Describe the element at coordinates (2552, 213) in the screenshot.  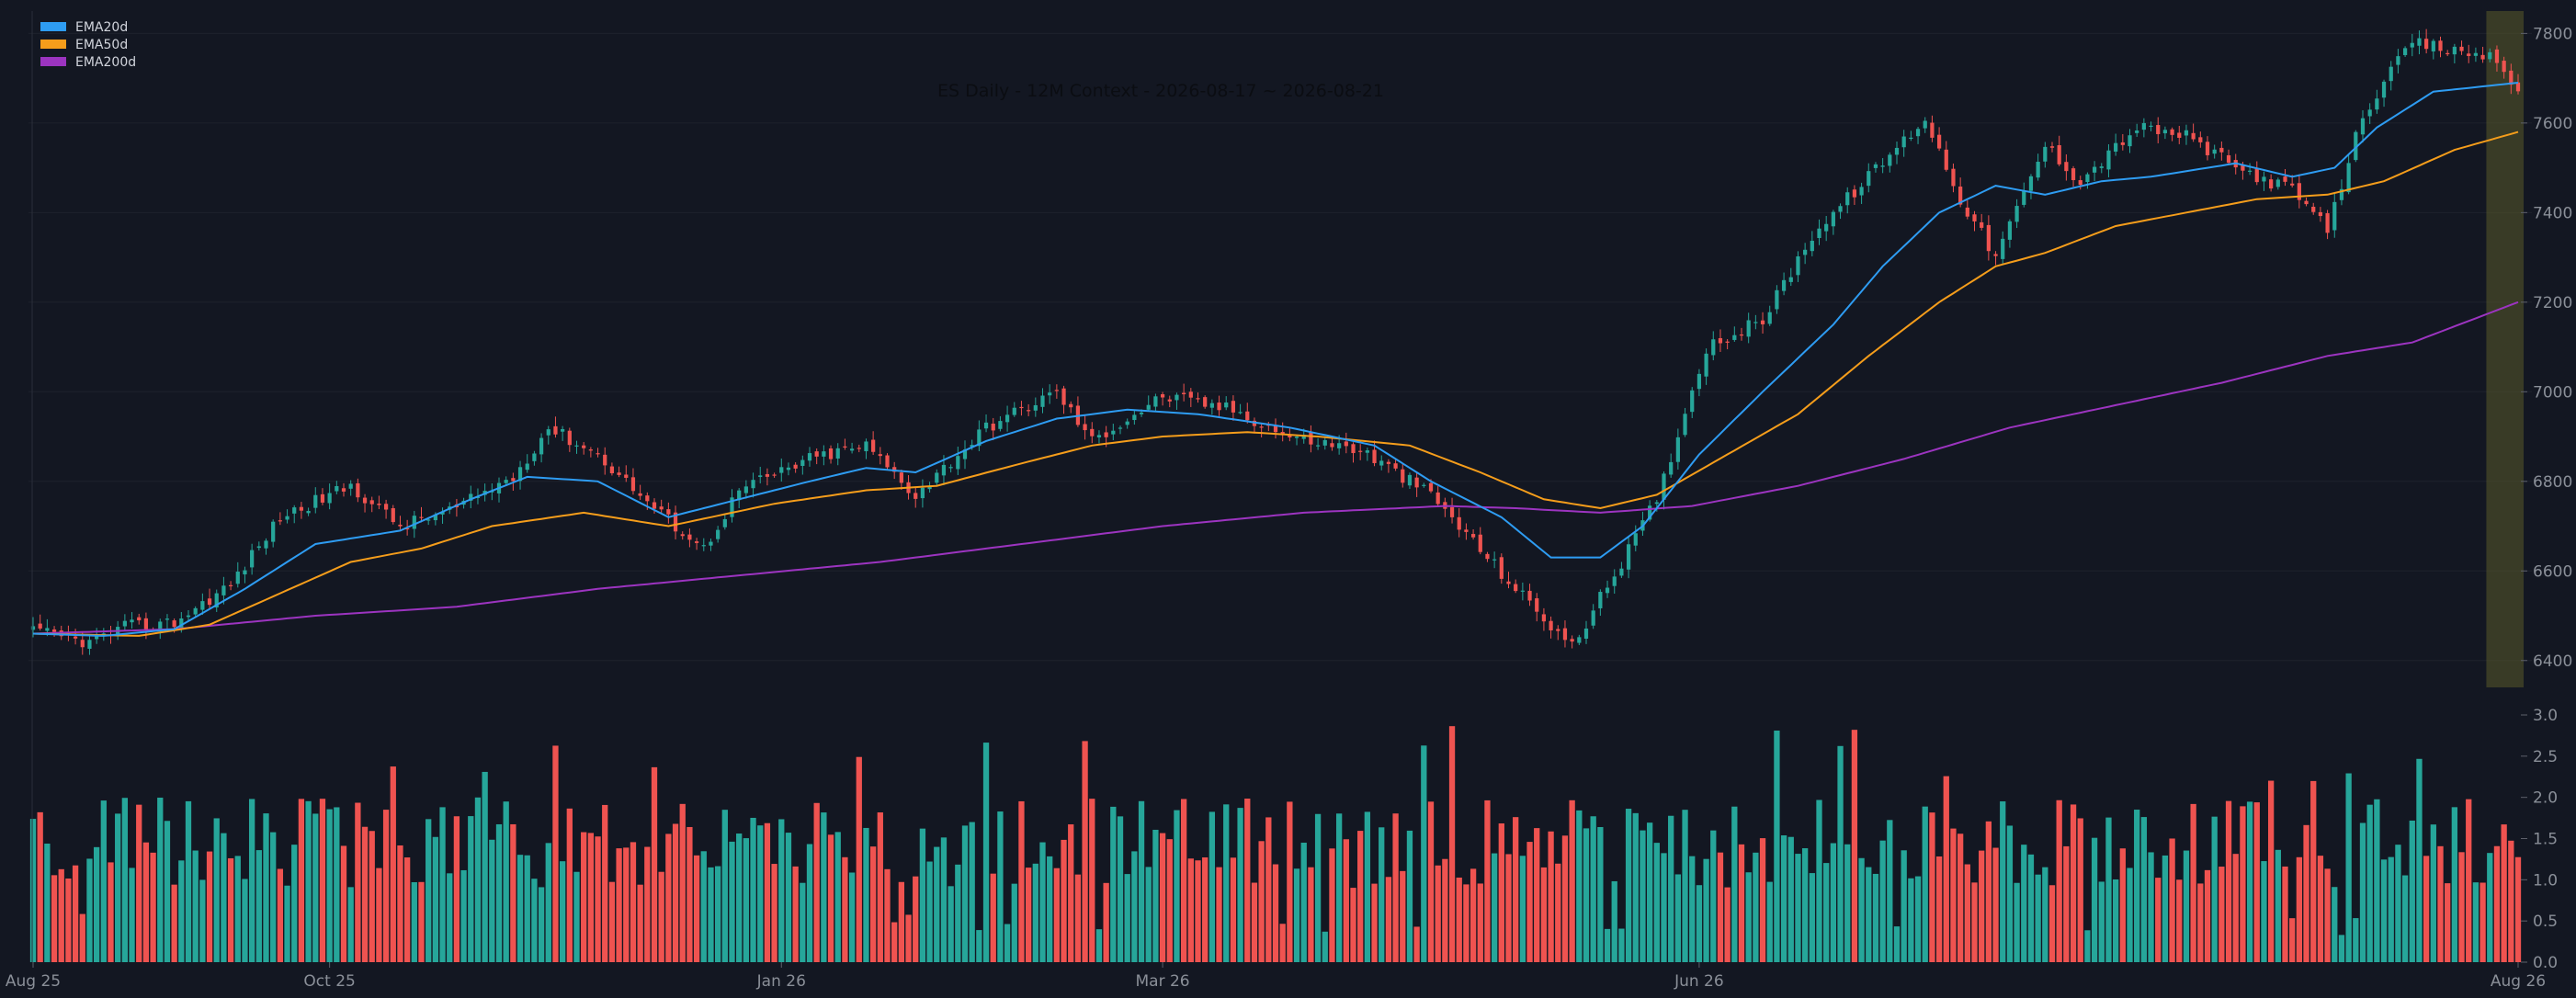
I see `price-tick-label: 7400` at that location.